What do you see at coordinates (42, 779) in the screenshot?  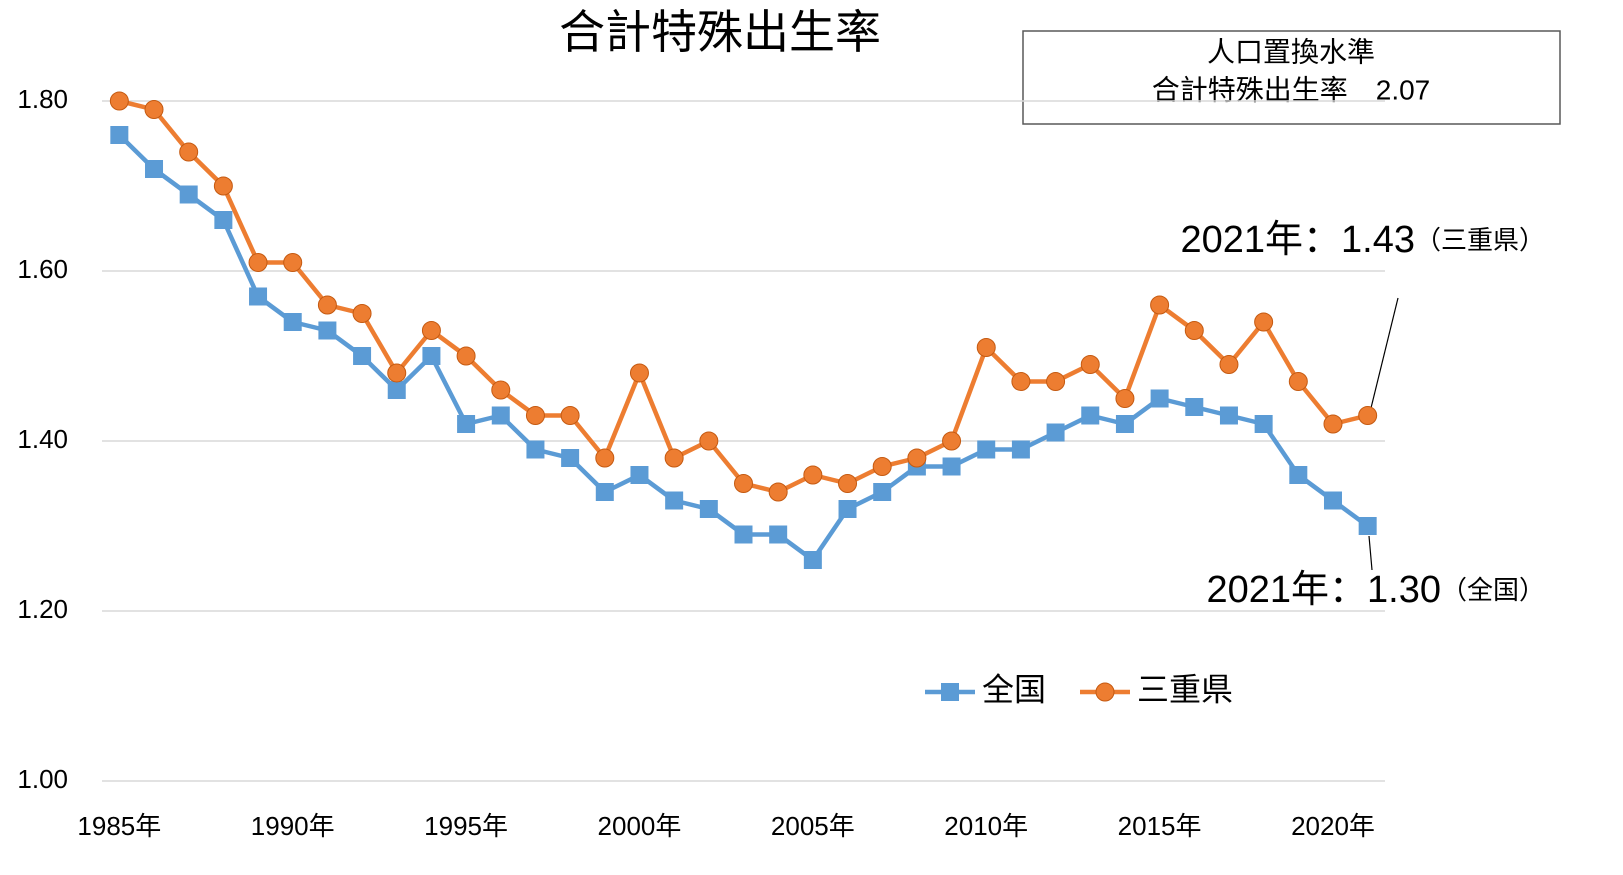 I see `y-tick-label: 1.00` at bounding box center [42, 779].